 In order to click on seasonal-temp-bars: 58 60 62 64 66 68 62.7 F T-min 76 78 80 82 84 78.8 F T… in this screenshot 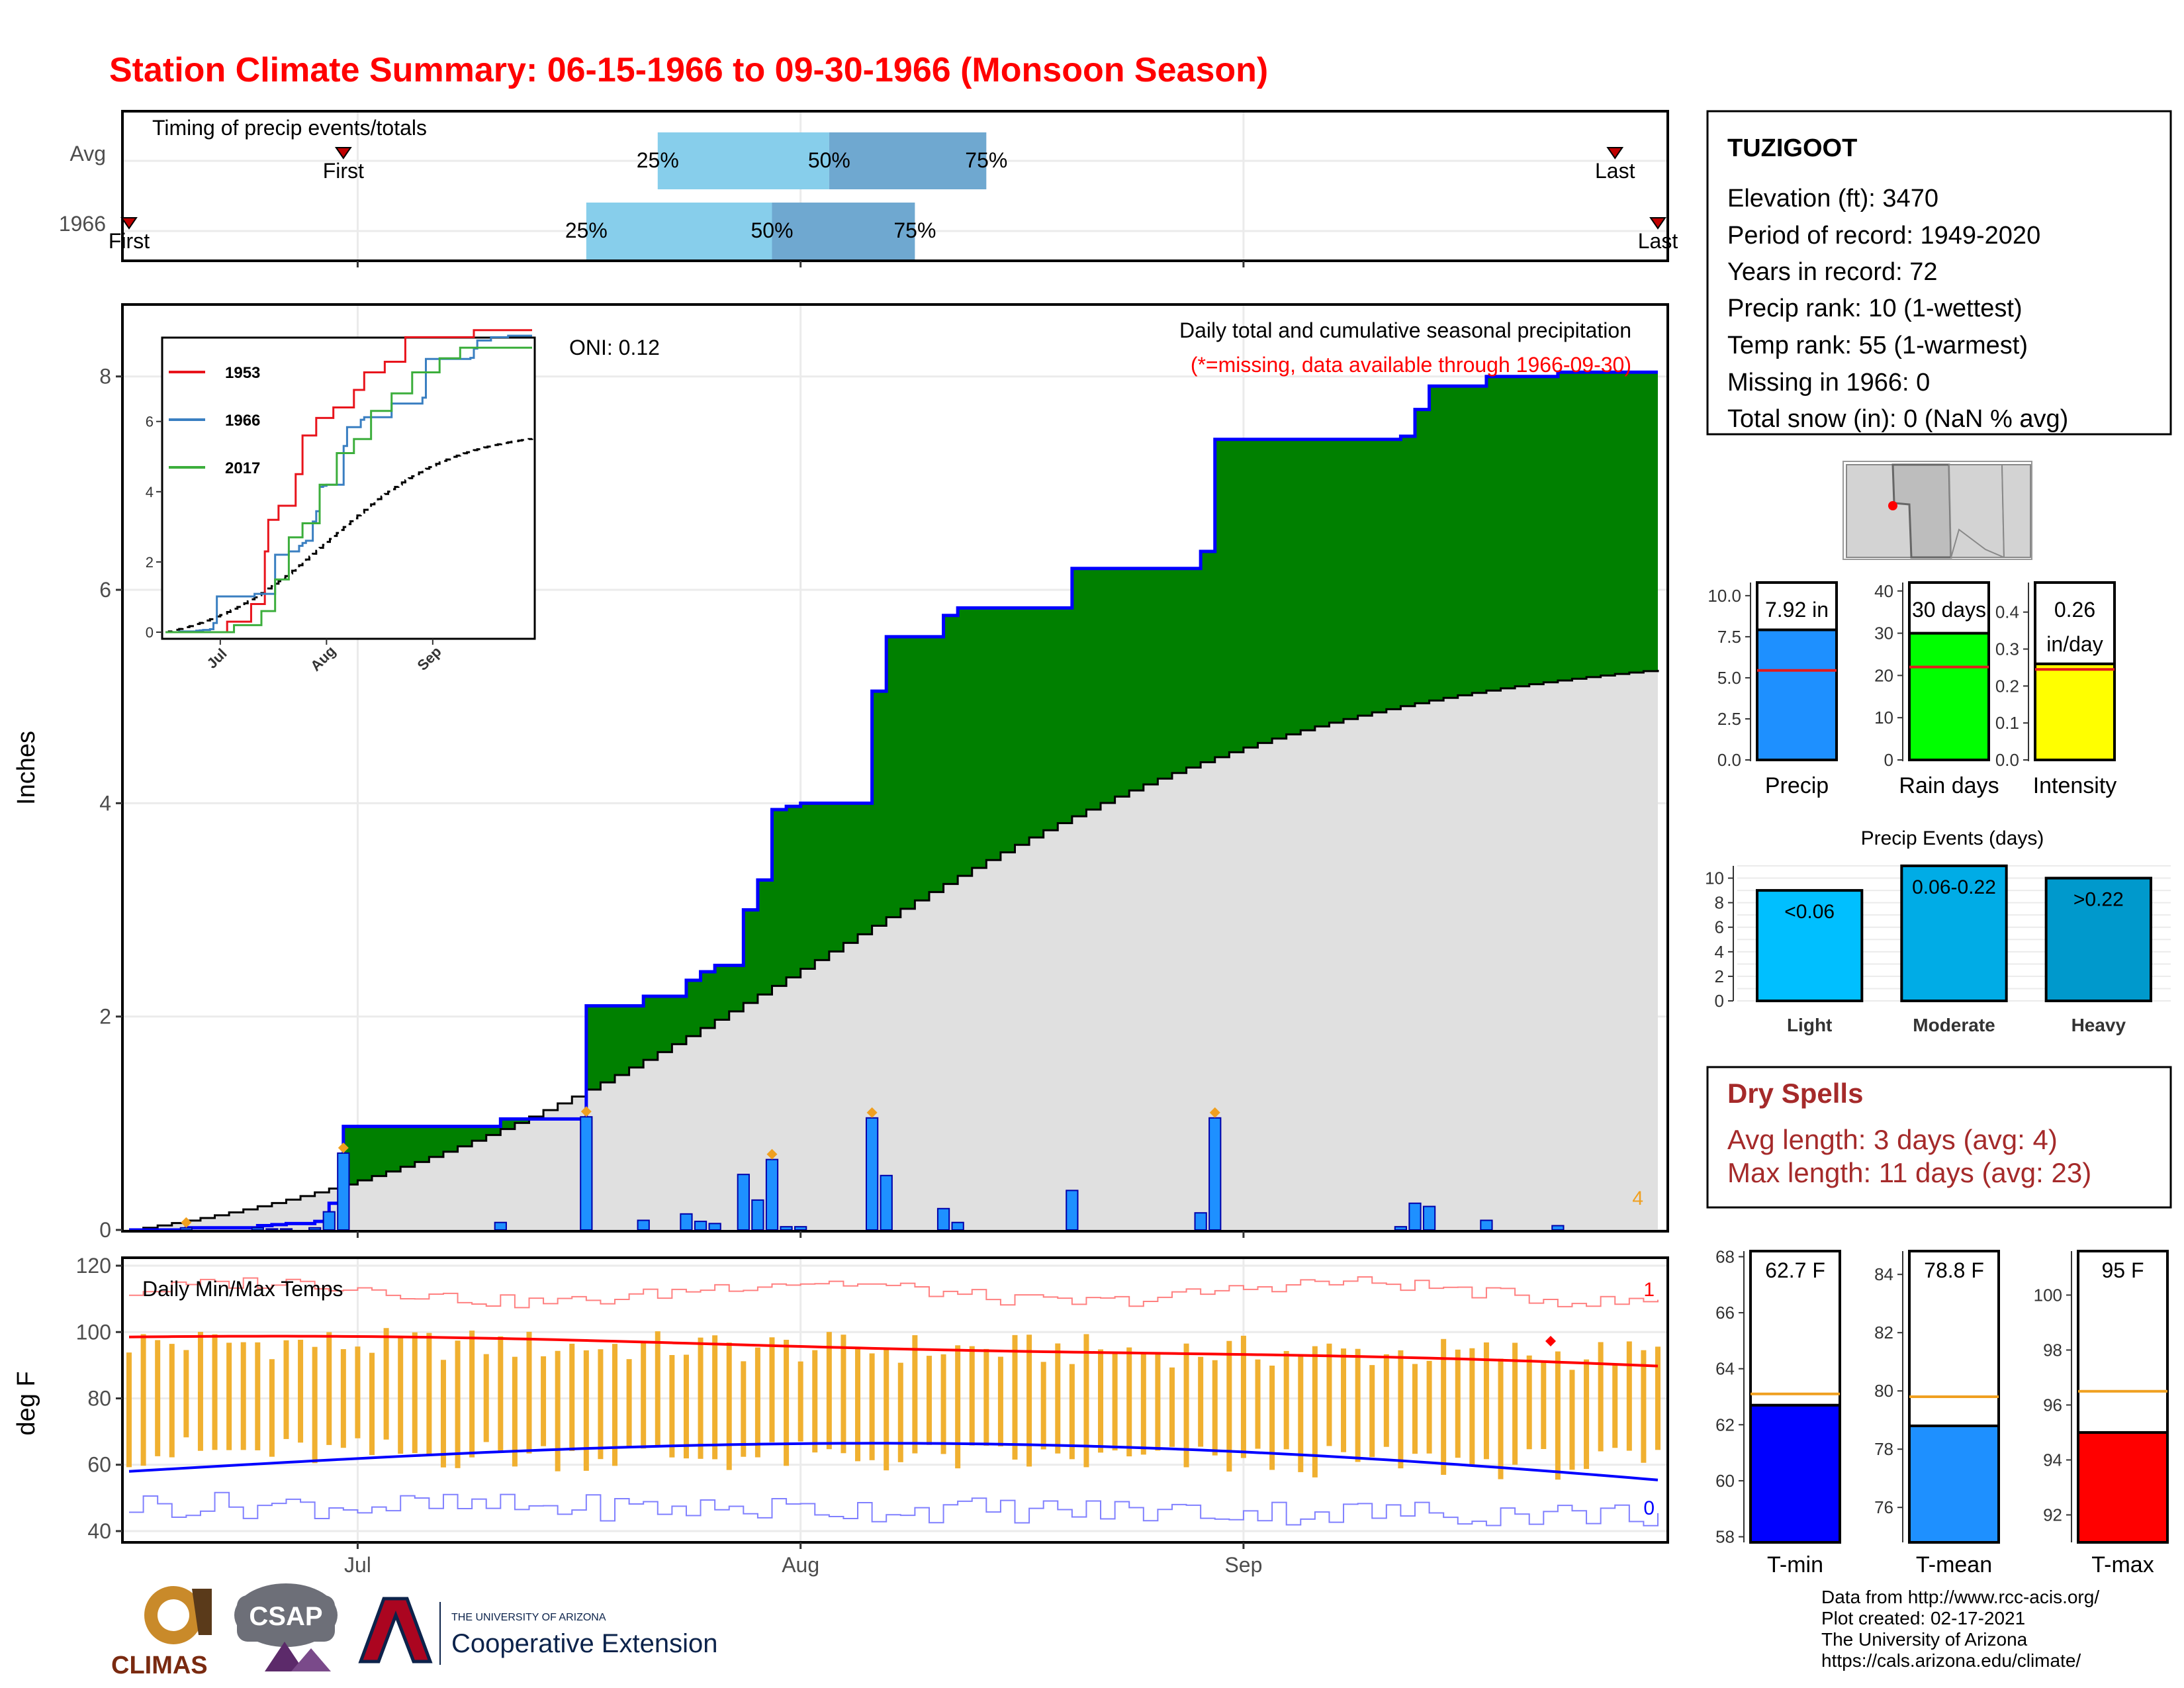, I will do `click(1942, 1411)`.